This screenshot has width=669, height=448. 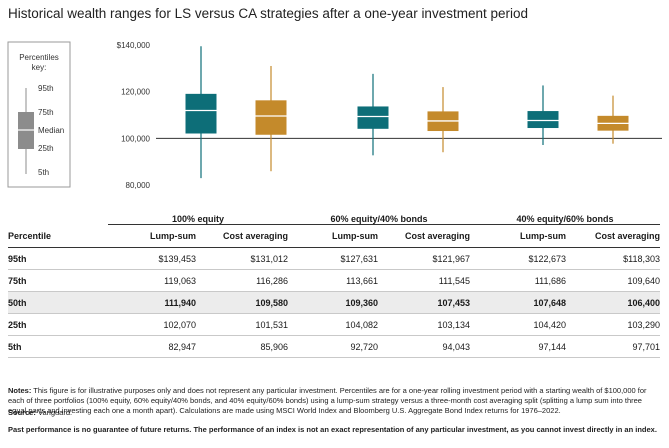 What do you see at coordinates (152, 324) in the screenshot?
I see `table-cell: 102,070` at bounding box center [152, 324].